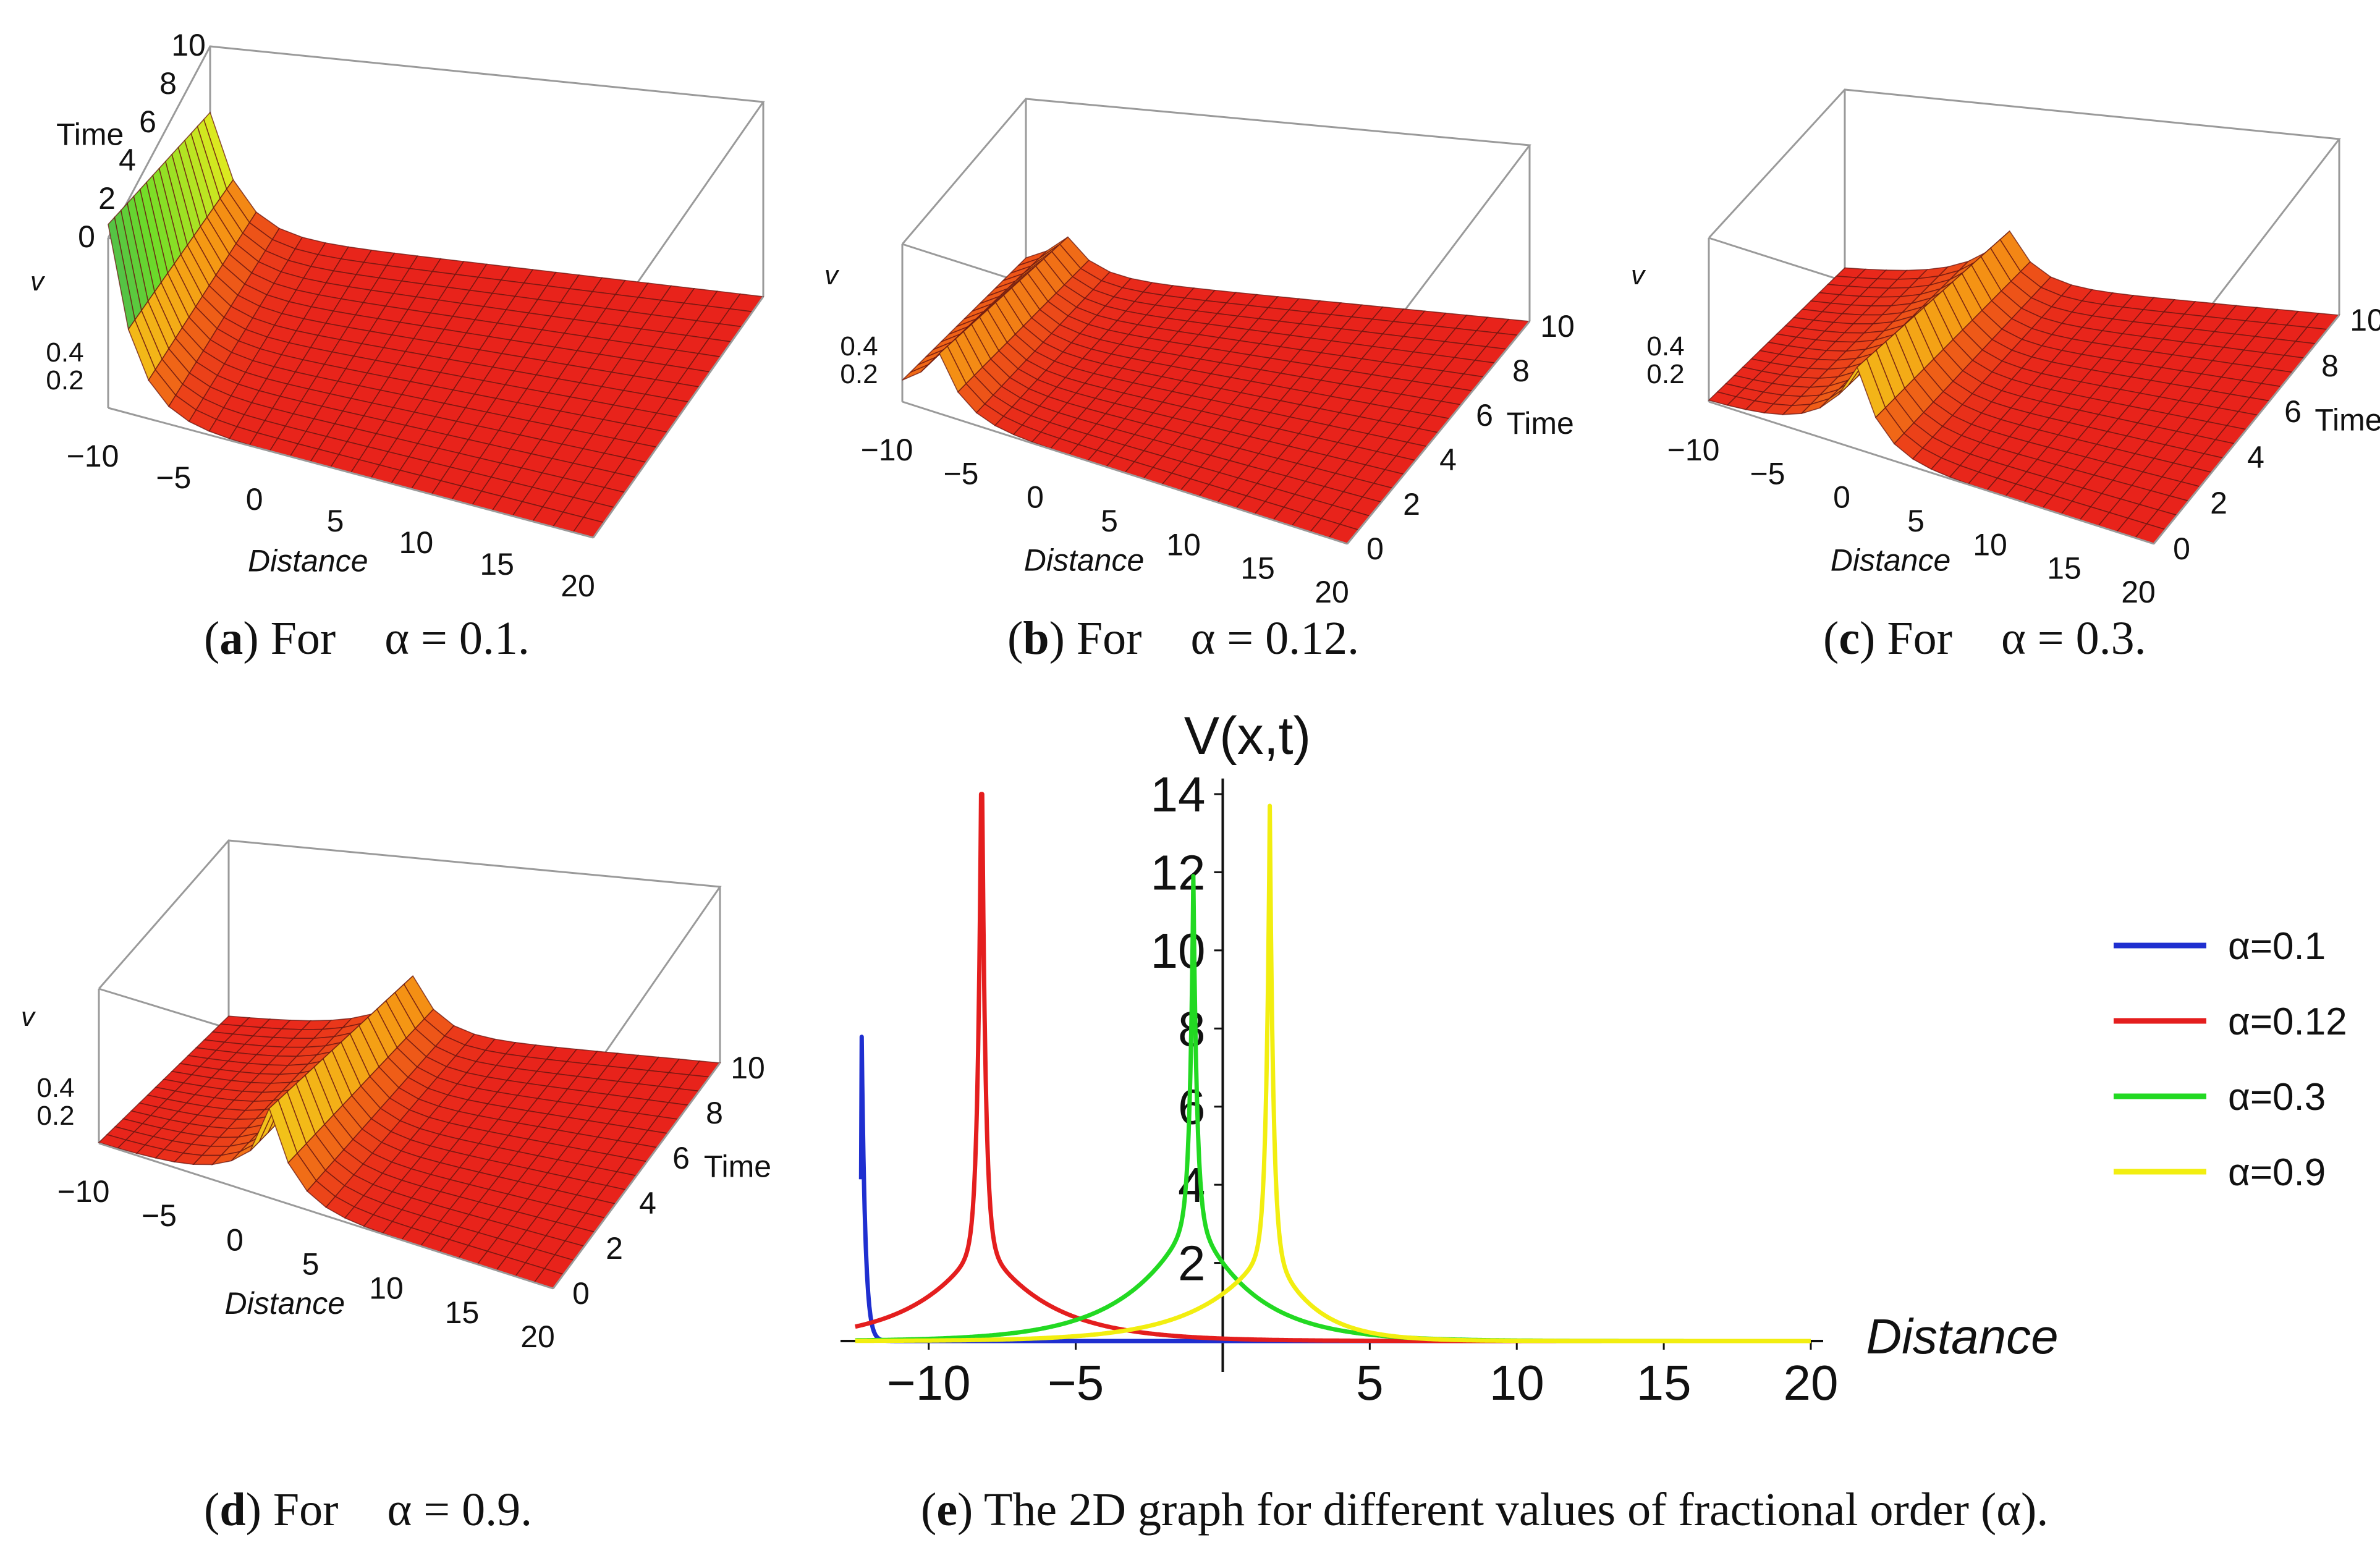 This screenshot has height=1553, width=2380. I want to click on series-line-red, so click(1333, 1068).